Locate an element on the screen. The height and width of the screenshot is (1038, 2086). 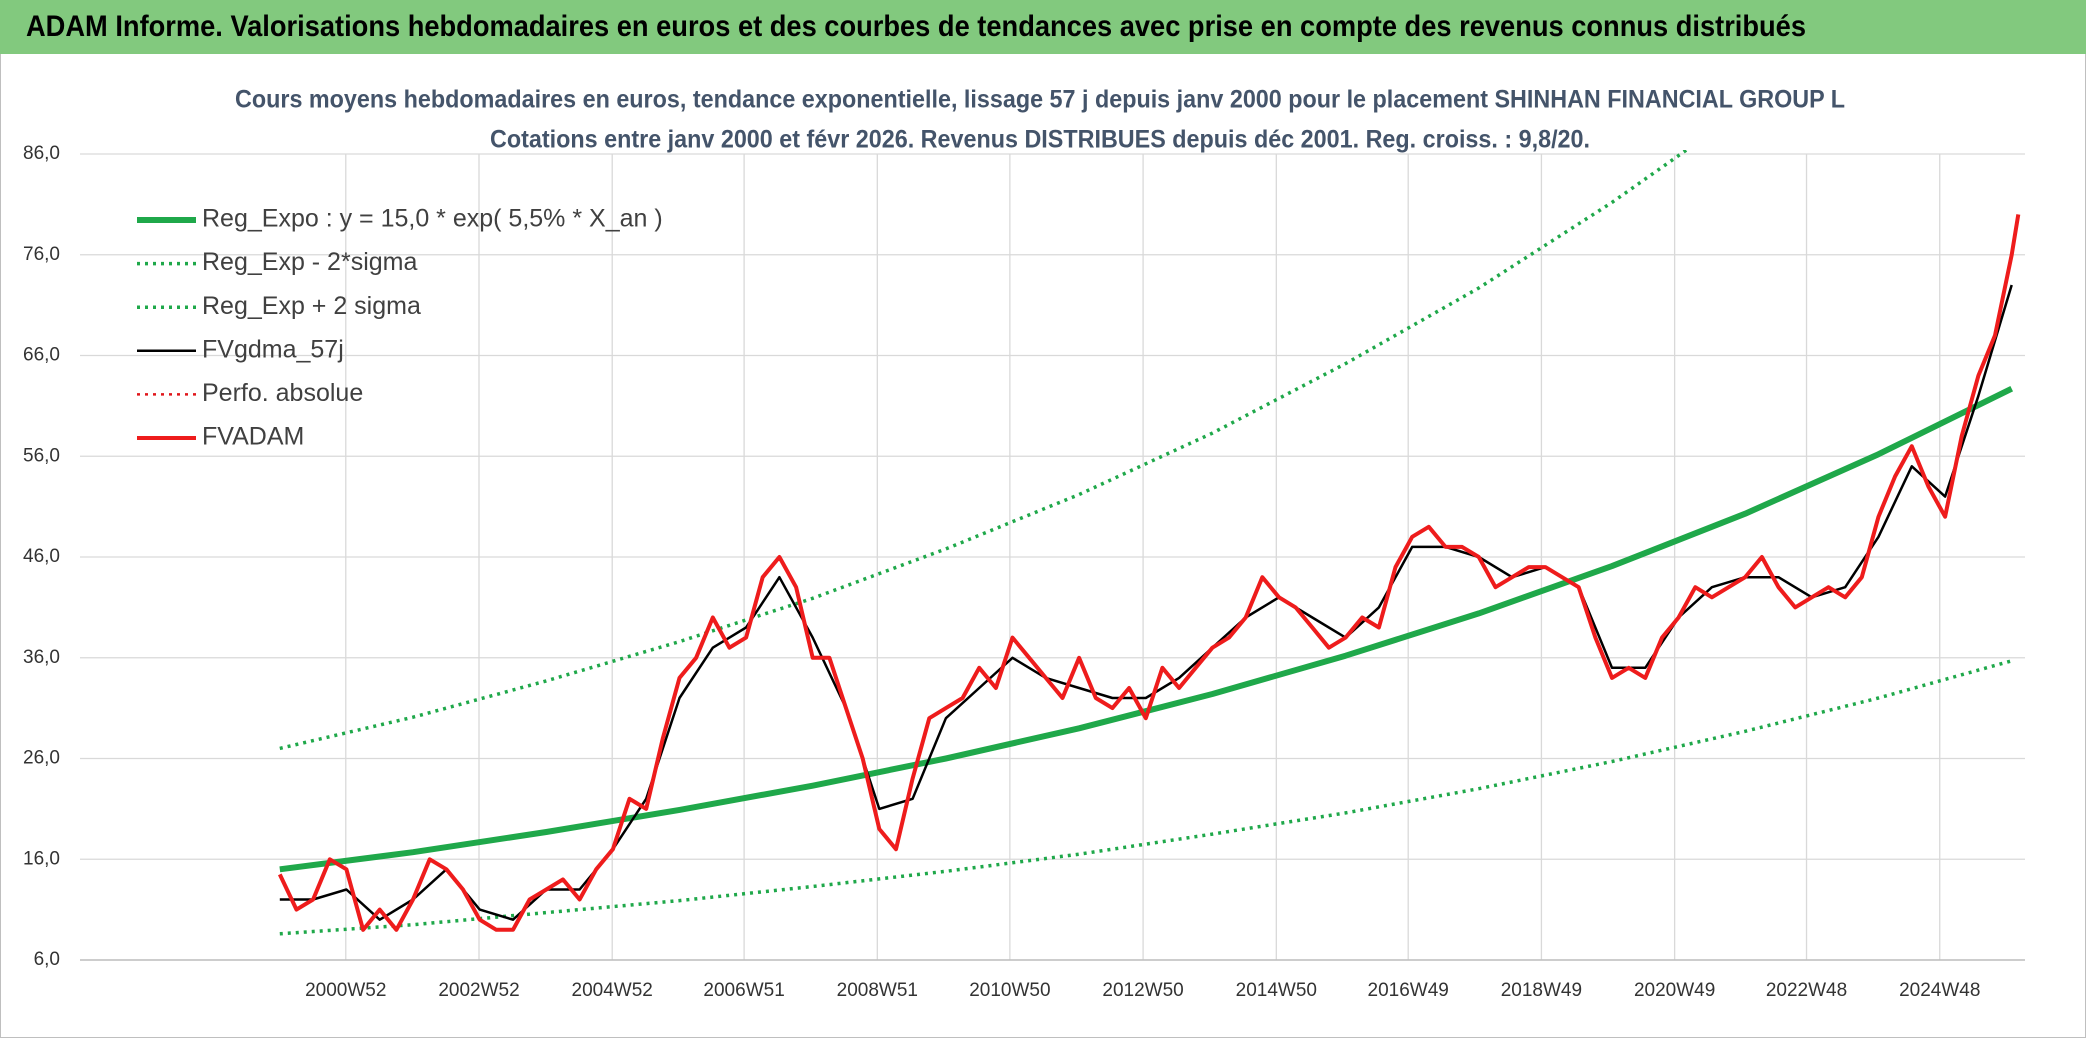
y-tick-label: 56,0 is located at coordinates (41, 455).